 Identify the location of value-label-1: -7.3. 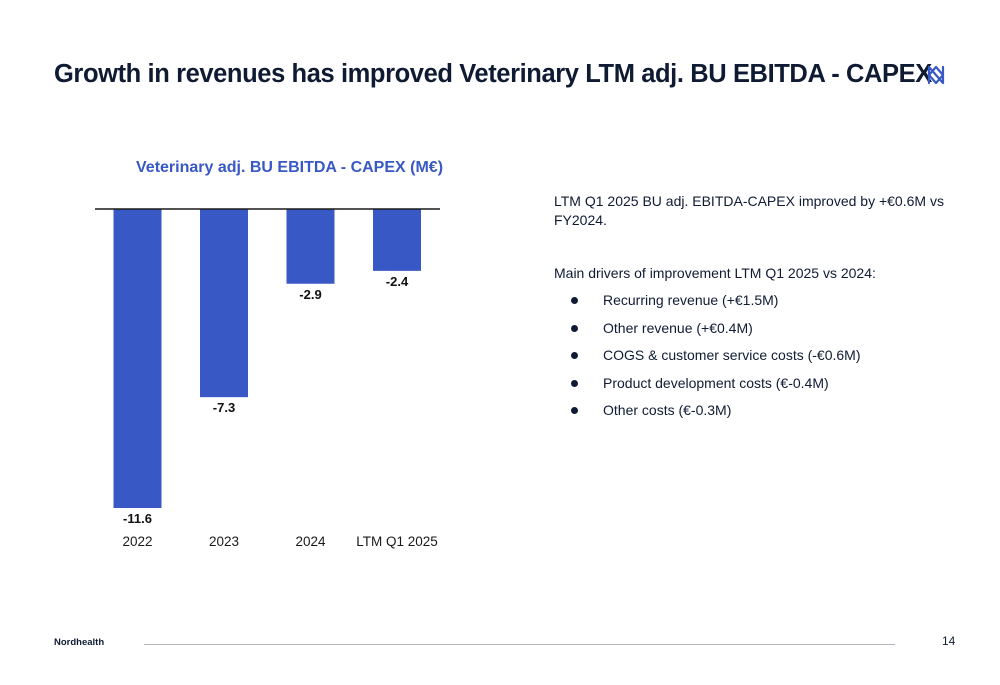
(224, 407).